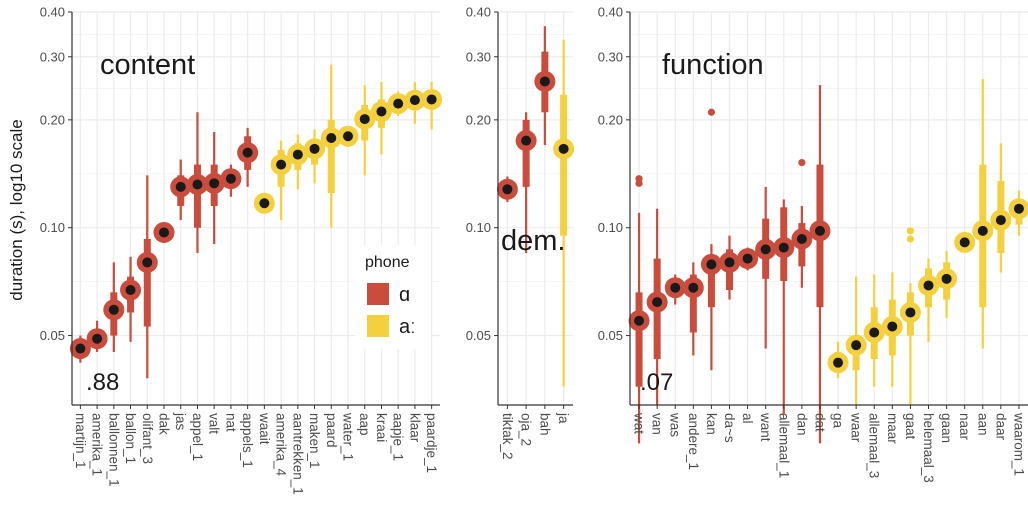  What do you see at coordinates (801, 424) in the screenshot?
I see `x-tick-label: dan` at bounding box center [801, 424].